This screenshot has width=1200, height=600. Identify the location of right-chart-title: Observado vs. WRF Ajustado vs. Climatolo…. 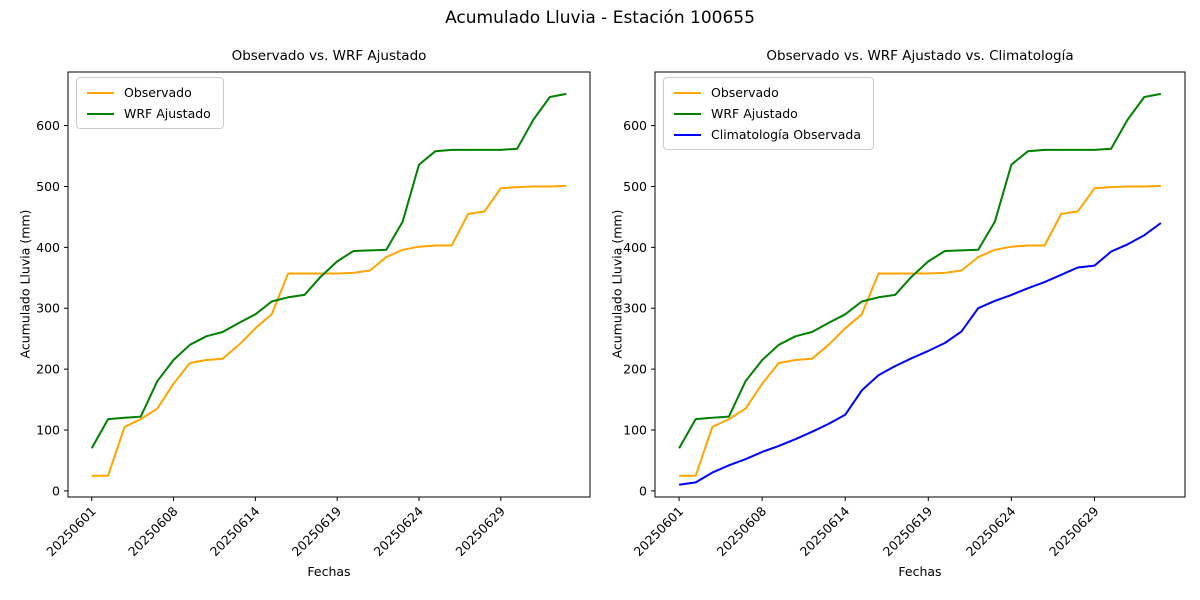
(920, 56).